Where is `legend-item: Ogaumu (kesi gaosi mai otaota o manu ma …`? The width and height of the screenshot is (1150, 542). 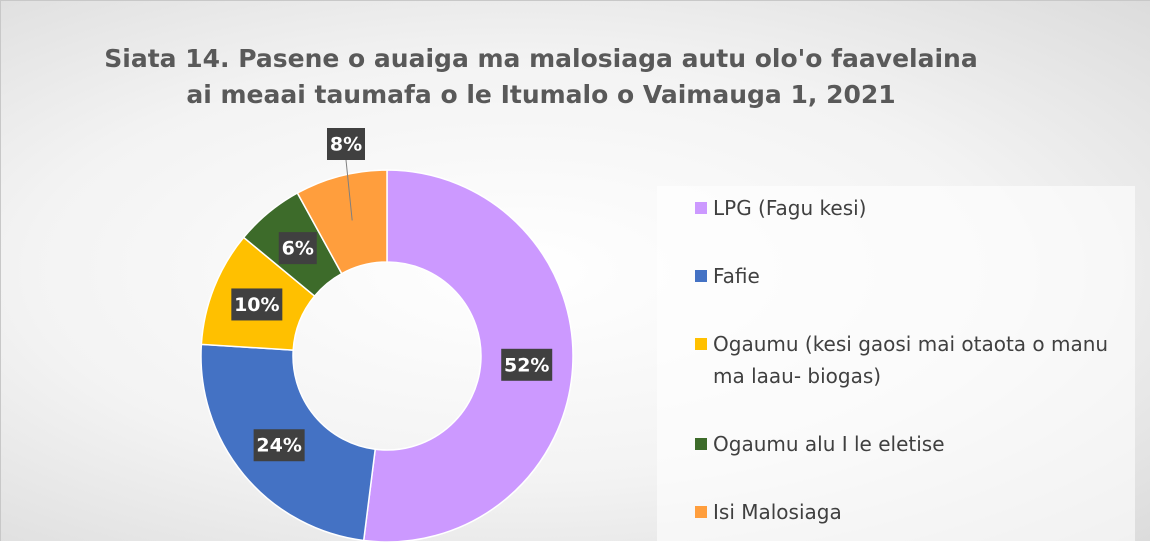 legend-item: Ogaumu (kesi gaosi mai otaota o manu ma … is located at coordinates (905, 360).